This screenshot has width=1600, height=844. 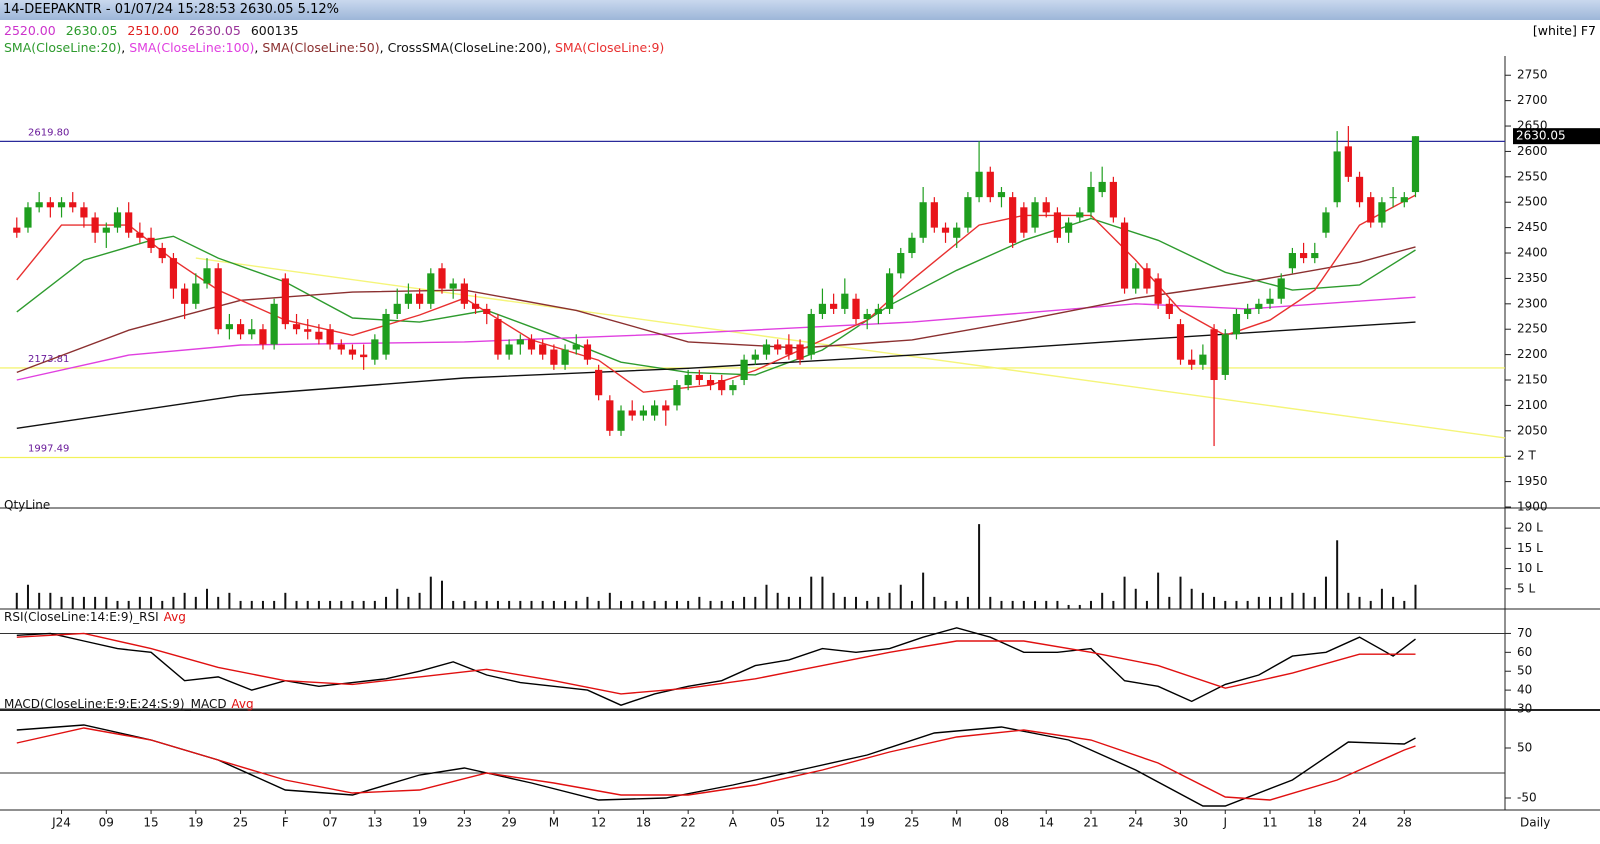 What do you see at coordinates (150, 823) in the screenshot?
I see `x-tick-label: 15` at bounding box center [150, 823].